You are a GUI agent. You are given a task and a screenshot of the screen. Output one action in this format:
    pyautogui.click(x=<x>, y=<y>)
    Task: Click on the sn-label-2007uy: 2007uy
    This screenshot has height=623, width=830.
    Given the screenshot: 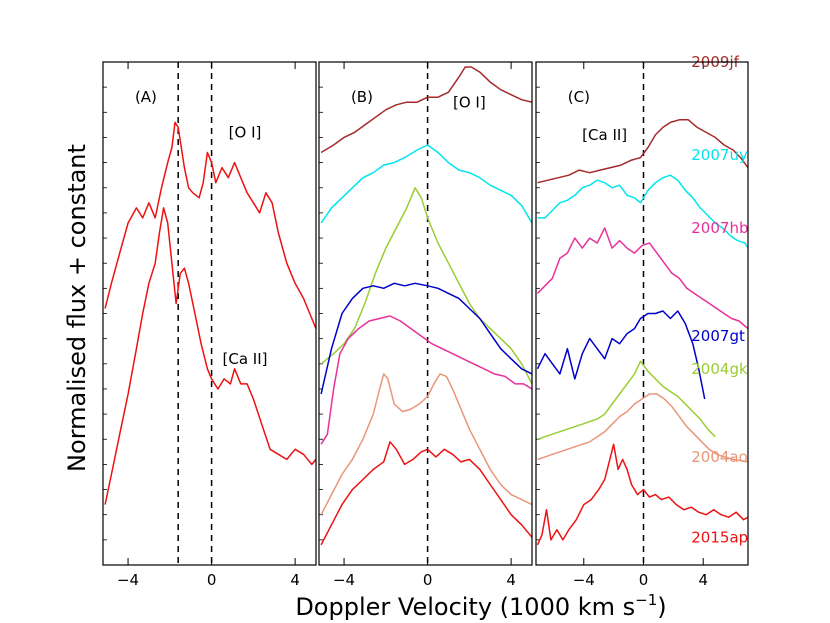 What is the action you would take?
    pyautogui.click(x=719, y=155)
    